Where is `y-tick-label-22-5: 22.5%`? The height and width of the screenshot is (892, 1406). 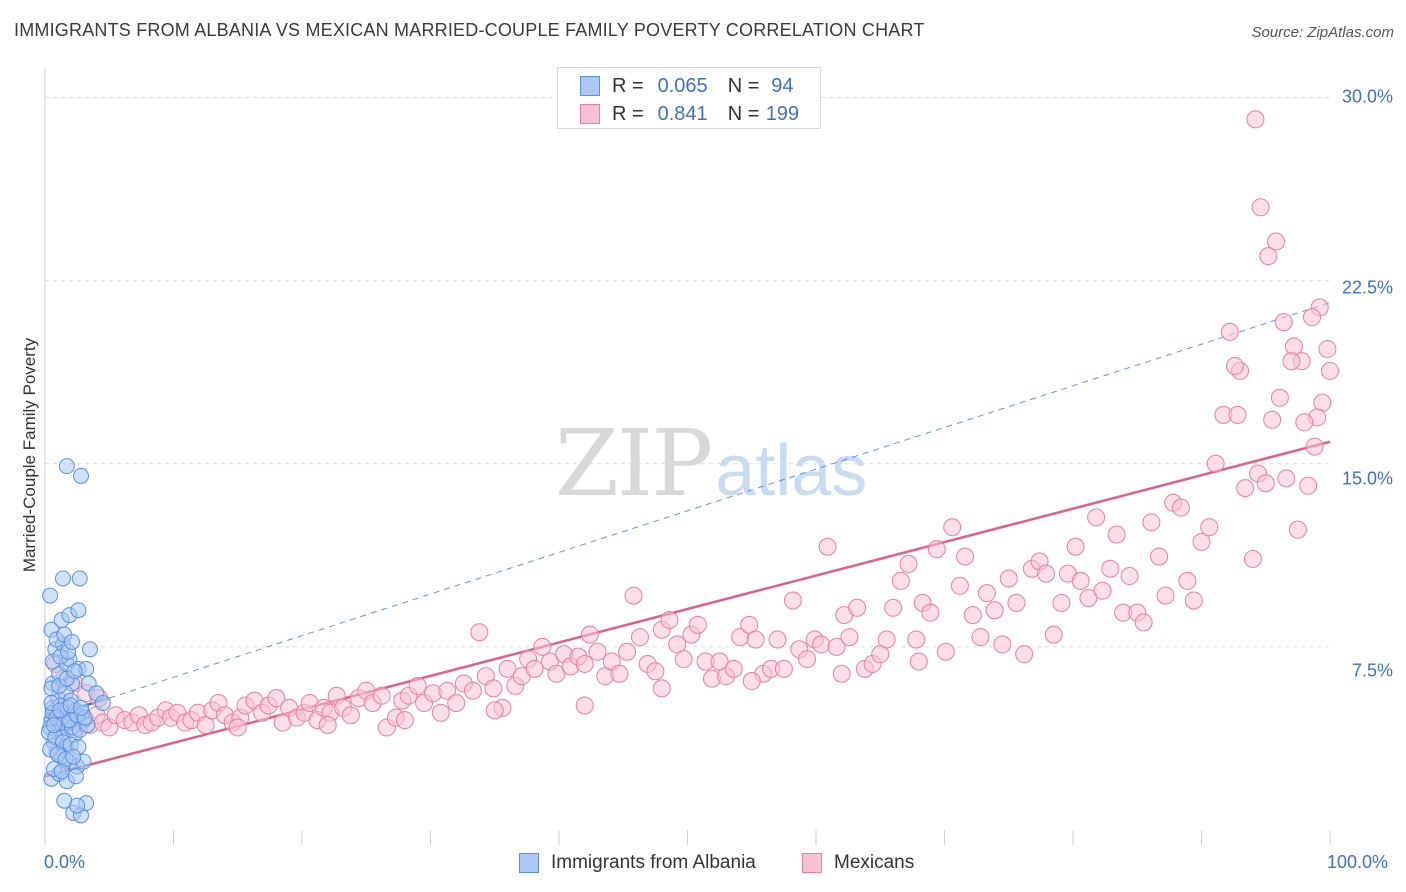 y-tick-label-22-5: 22.5% is located at coordinates (1367, 287).